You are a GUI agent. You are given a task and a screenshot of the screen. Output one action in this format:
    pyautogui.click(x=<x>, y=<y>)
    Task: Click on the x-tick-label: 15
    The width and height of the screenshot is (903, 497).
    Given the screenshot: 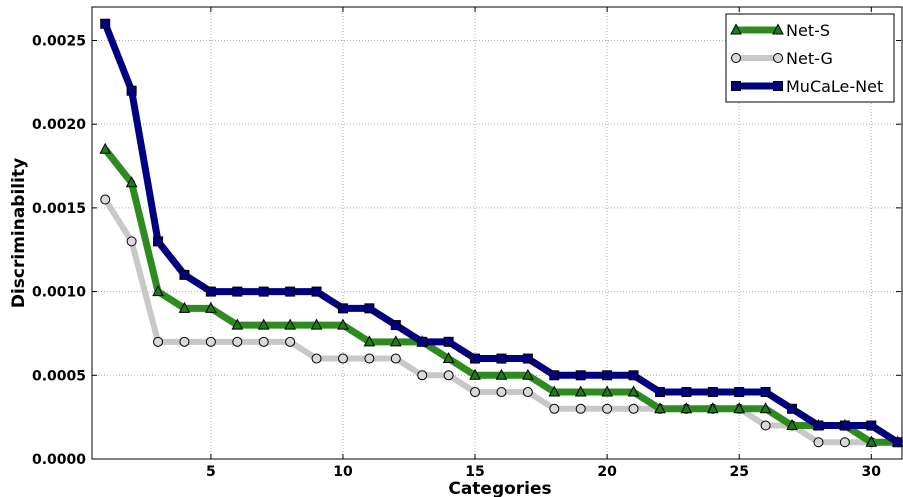 What is the action you would take?
    pyautogui.click(x=474, y=472)
    